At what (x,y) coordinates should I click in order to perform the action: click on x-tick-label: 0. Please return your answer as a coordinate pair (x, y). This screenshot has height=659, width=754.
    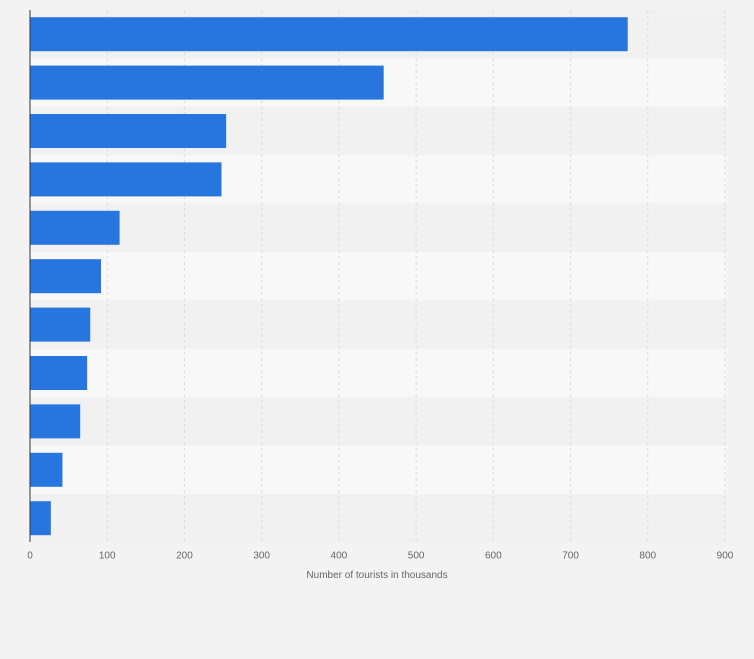
    Looking at the image, I should click on (30, 555).